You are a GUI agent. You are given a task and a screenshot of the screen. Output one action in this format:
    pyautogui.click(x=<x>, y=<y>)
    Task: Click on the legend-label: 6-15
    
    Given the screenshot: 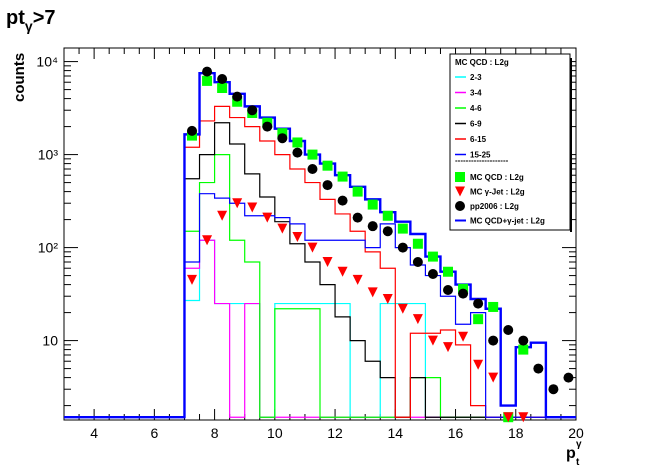 What is the action you would take?
    pyautogui.click(x=478, y=139)
    